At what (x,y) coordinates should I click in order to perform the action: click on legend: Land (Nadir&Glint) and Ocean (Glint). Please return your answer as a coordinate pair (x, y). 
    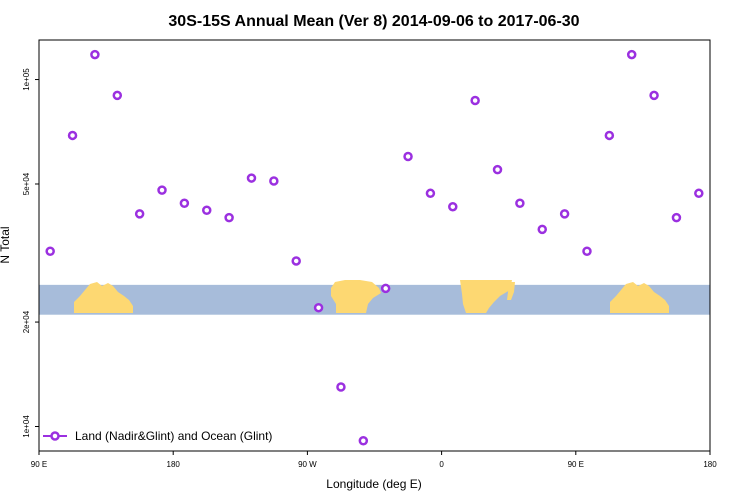
    Looking at the image, I should click on (157, 436).